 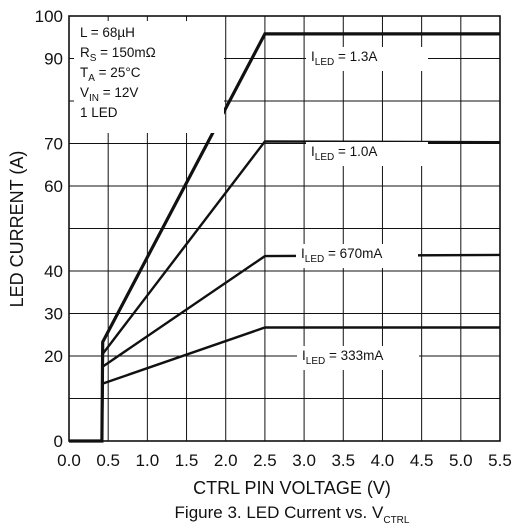 I want to click on series-label-1-main: I, so click(x=313, y=151).